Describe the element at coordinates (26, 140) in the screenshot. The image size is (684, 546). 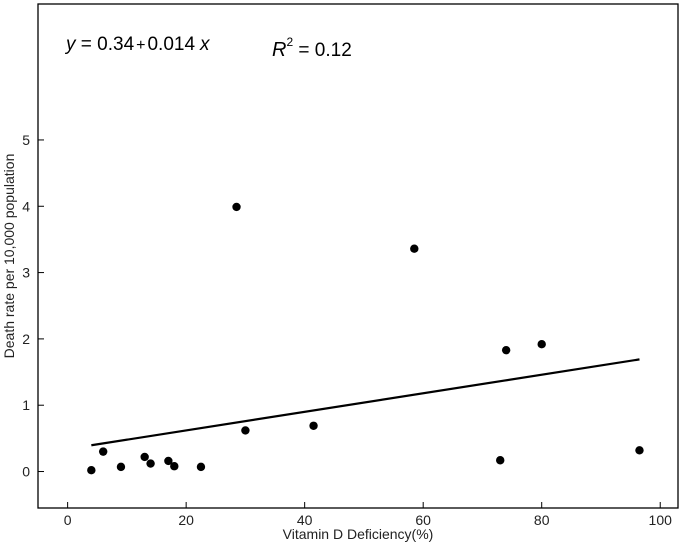
I see `y-tick-label: 5` at that location.